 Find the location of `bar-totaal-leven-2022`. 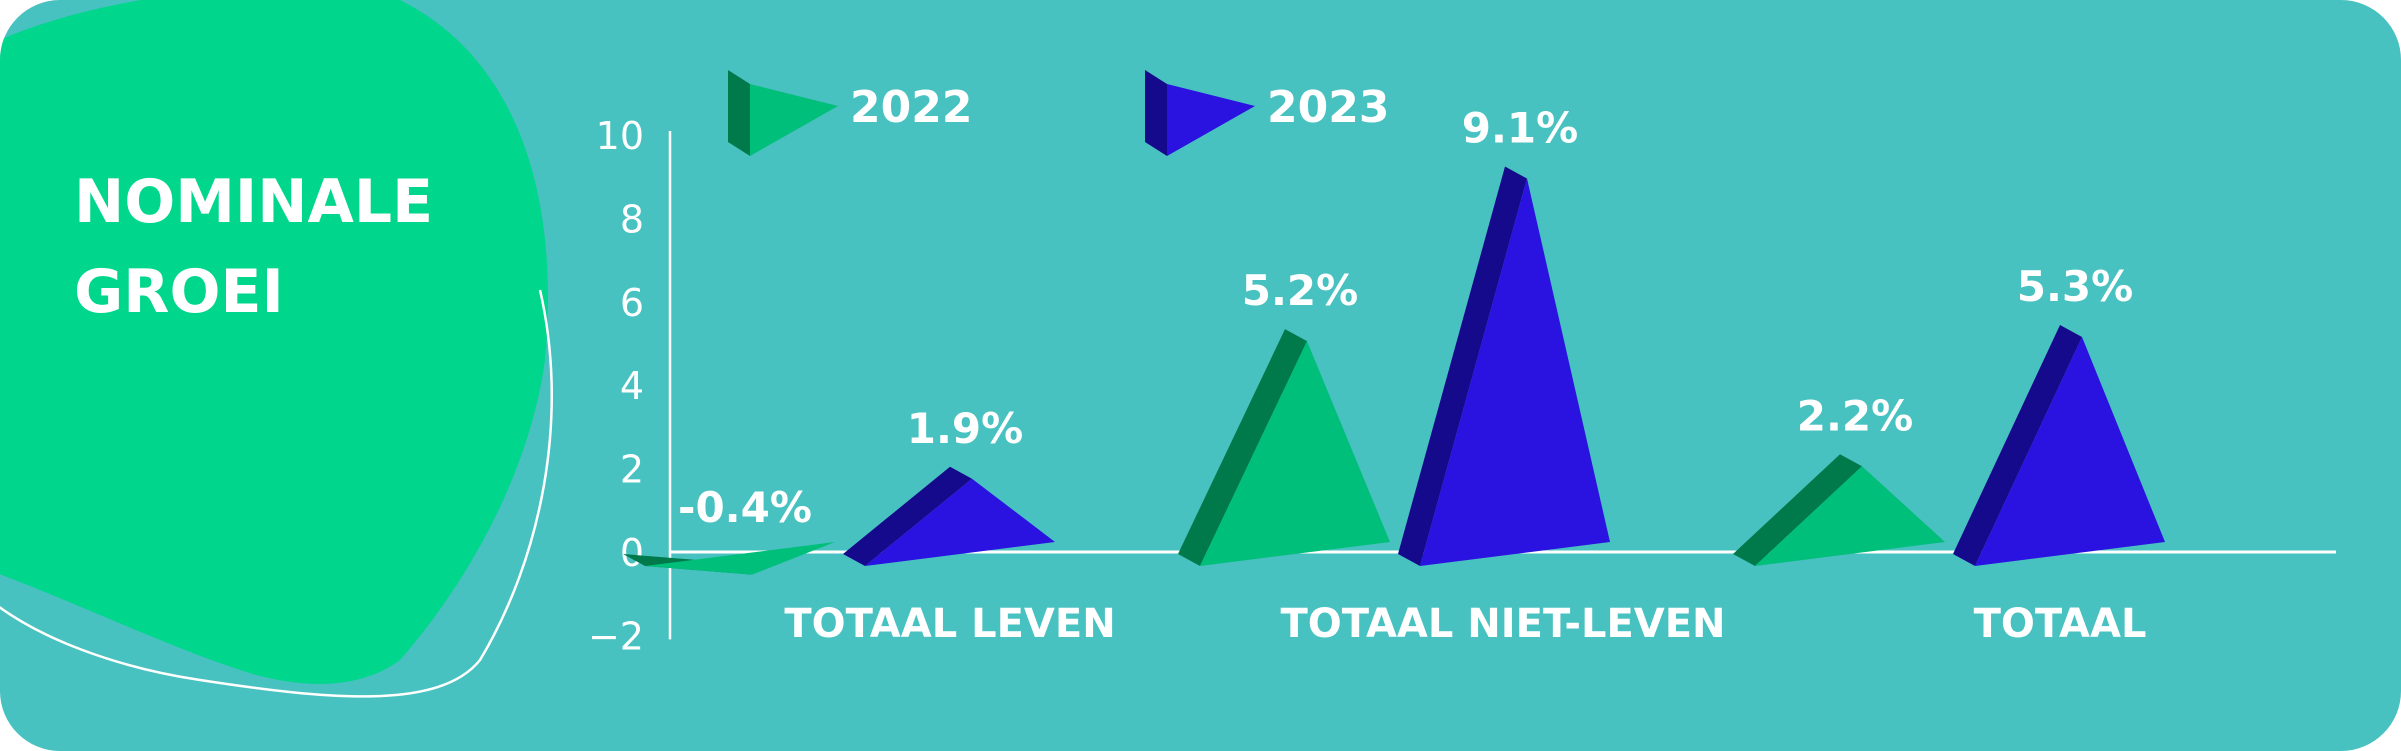

bar-totaal-leven-2022 is located at coordinates (740, 558).